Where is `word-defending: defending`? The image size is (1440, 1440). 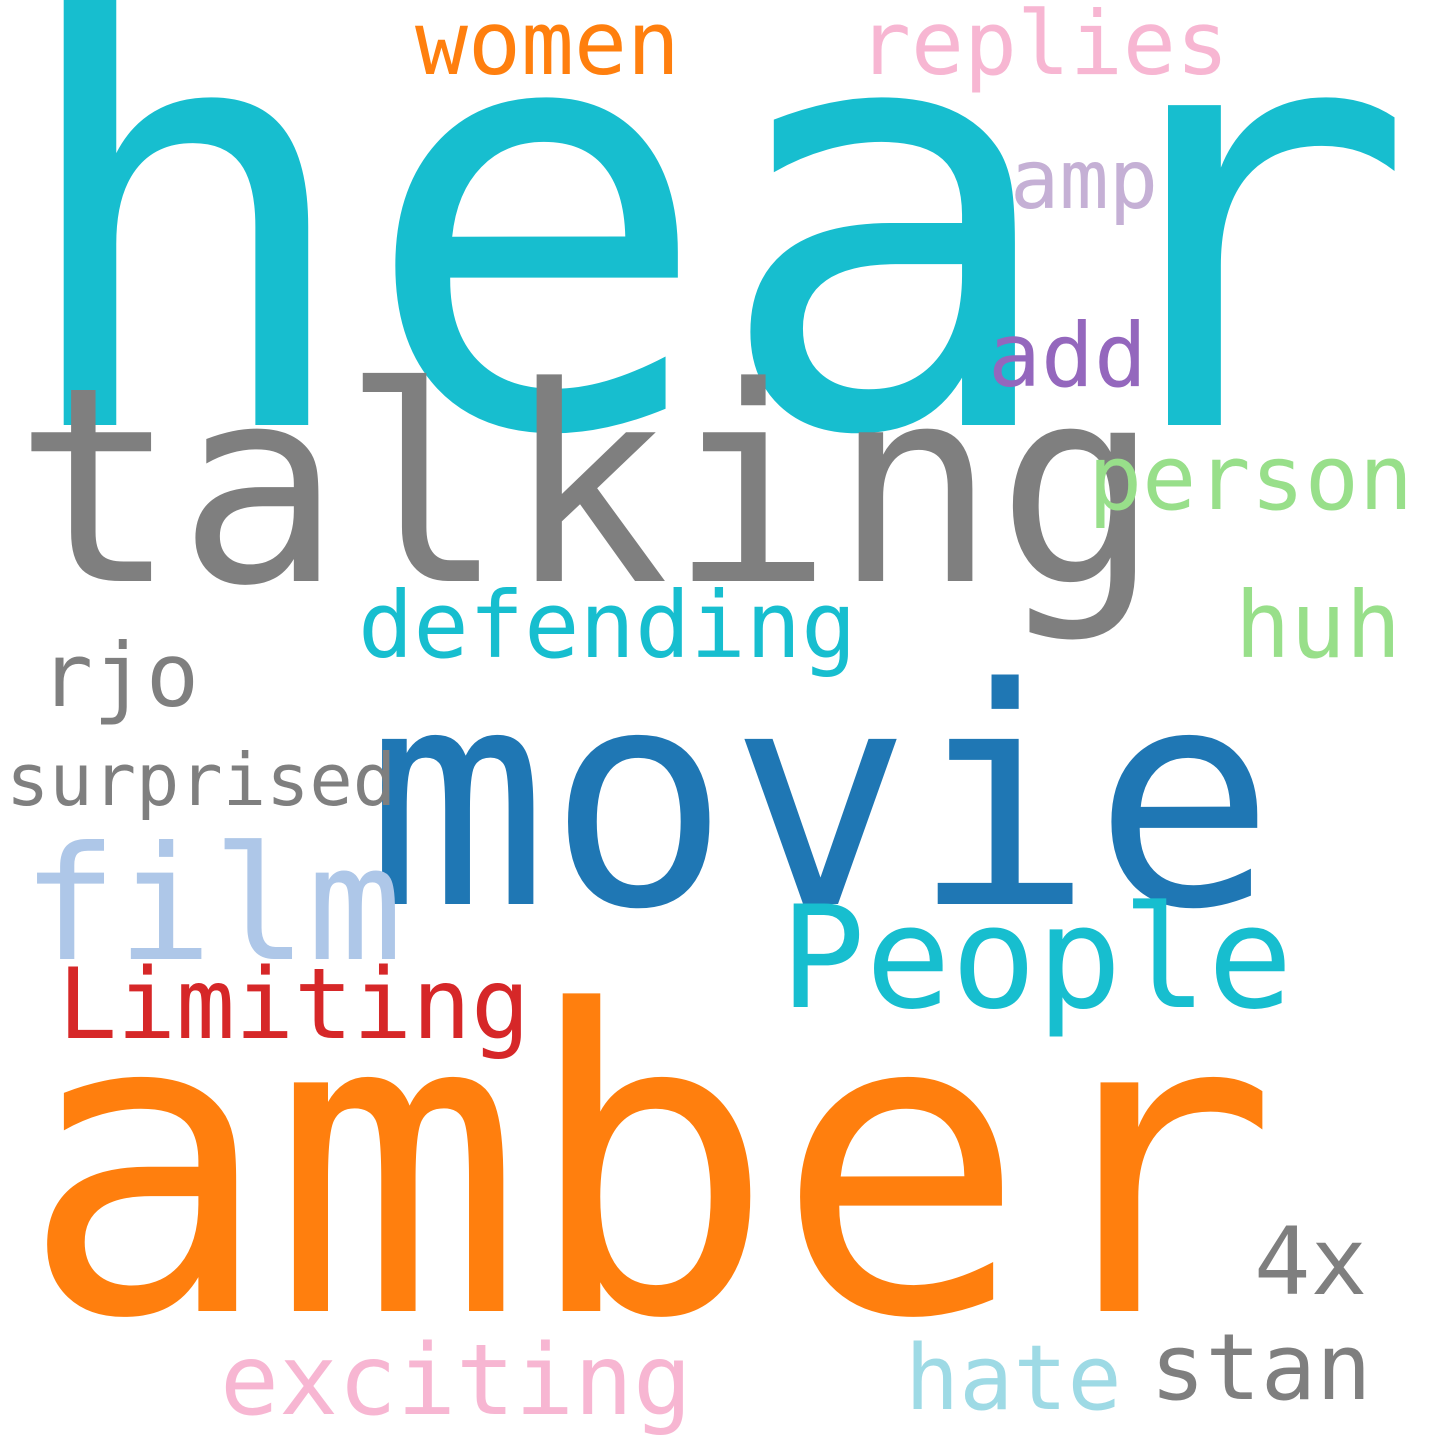 word-defending: defending is located at coordinates (607, 625).